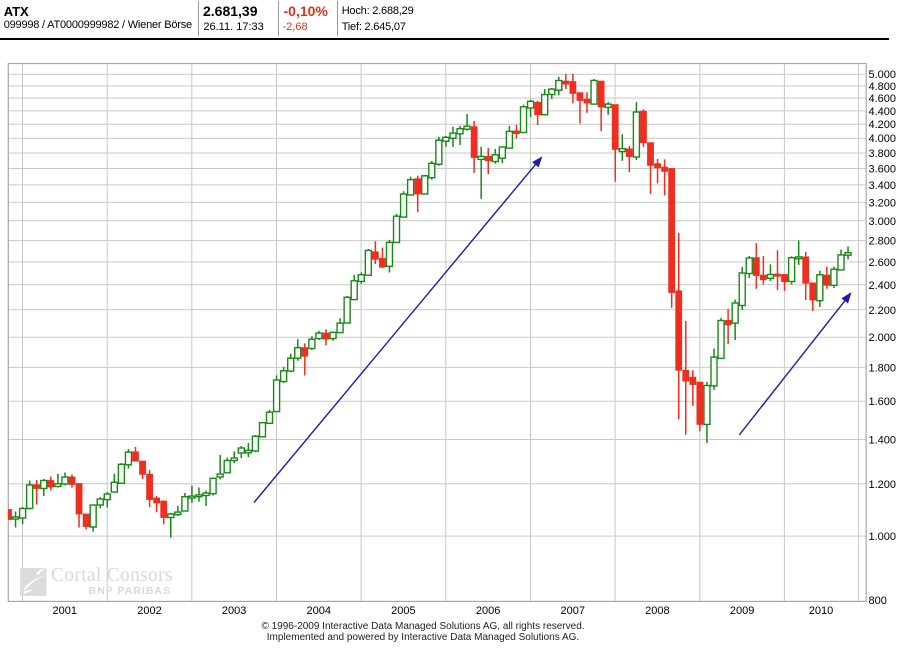 This screenshot has height=650, width=900. What do you see at coordinates (319, 611) in the screenshot?
I see `svg-text: 2004` at bounding box center [319, 611].